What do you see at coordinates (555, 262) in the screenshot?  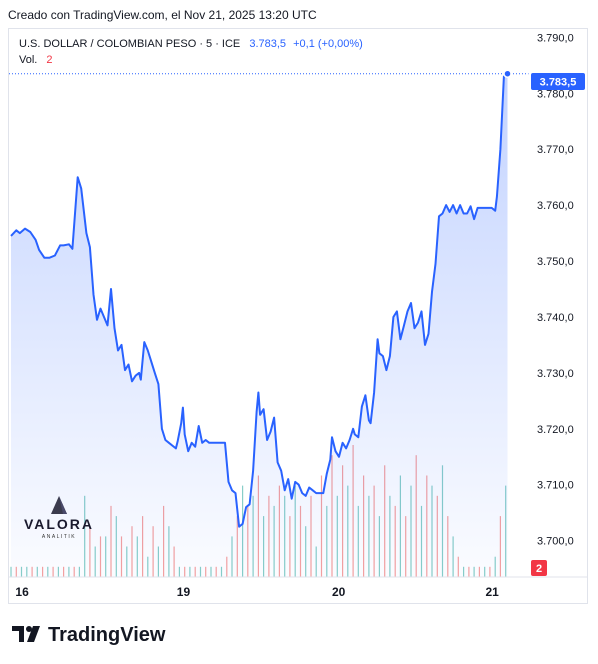 I see `y-tick-label: 3.750,0` at bounding box center [555, 262].